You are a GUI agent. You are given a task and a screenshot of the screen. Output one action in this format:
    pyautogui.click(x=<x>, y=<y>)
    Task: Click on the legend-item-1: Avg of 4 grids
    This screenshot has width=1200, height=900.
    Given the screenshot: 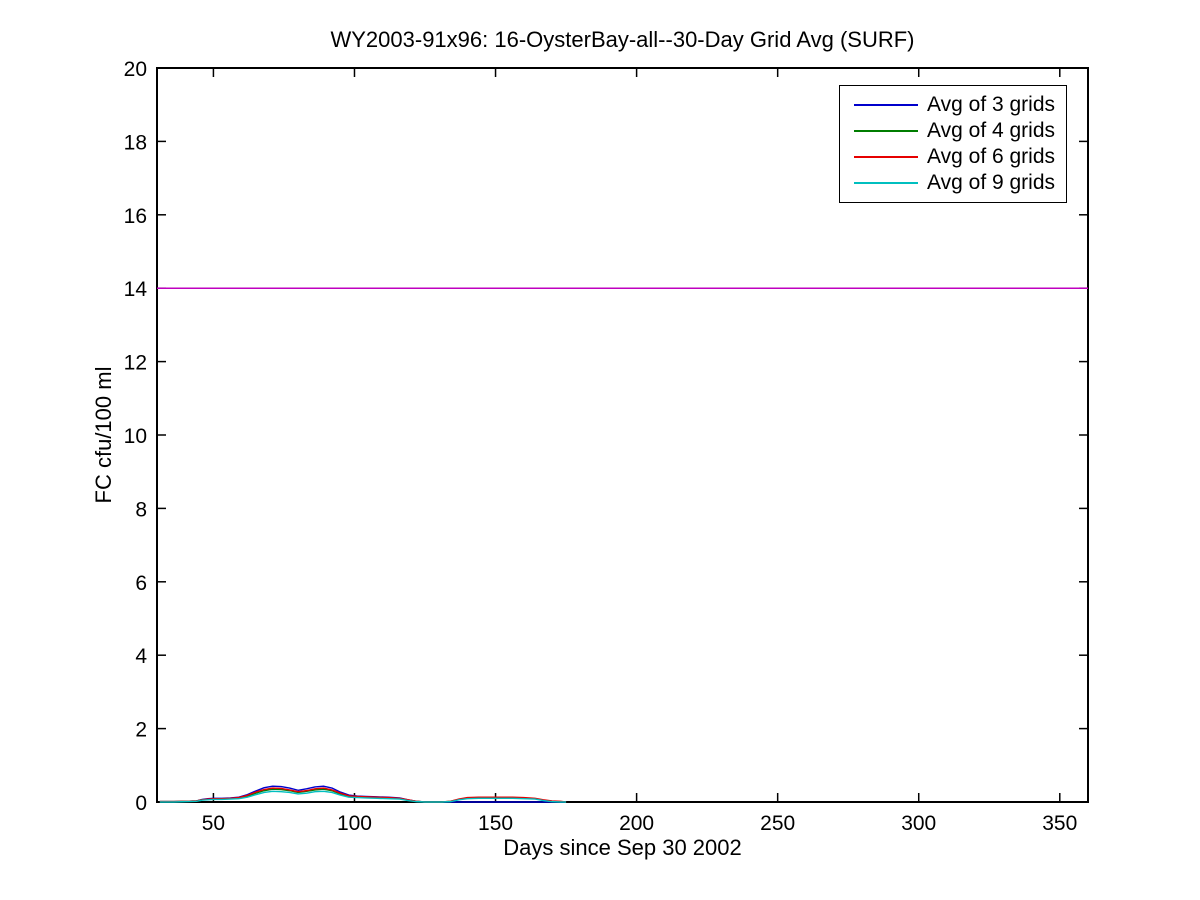 What is the action you would take?
    pyautogui.click(x=960, y=131)
    